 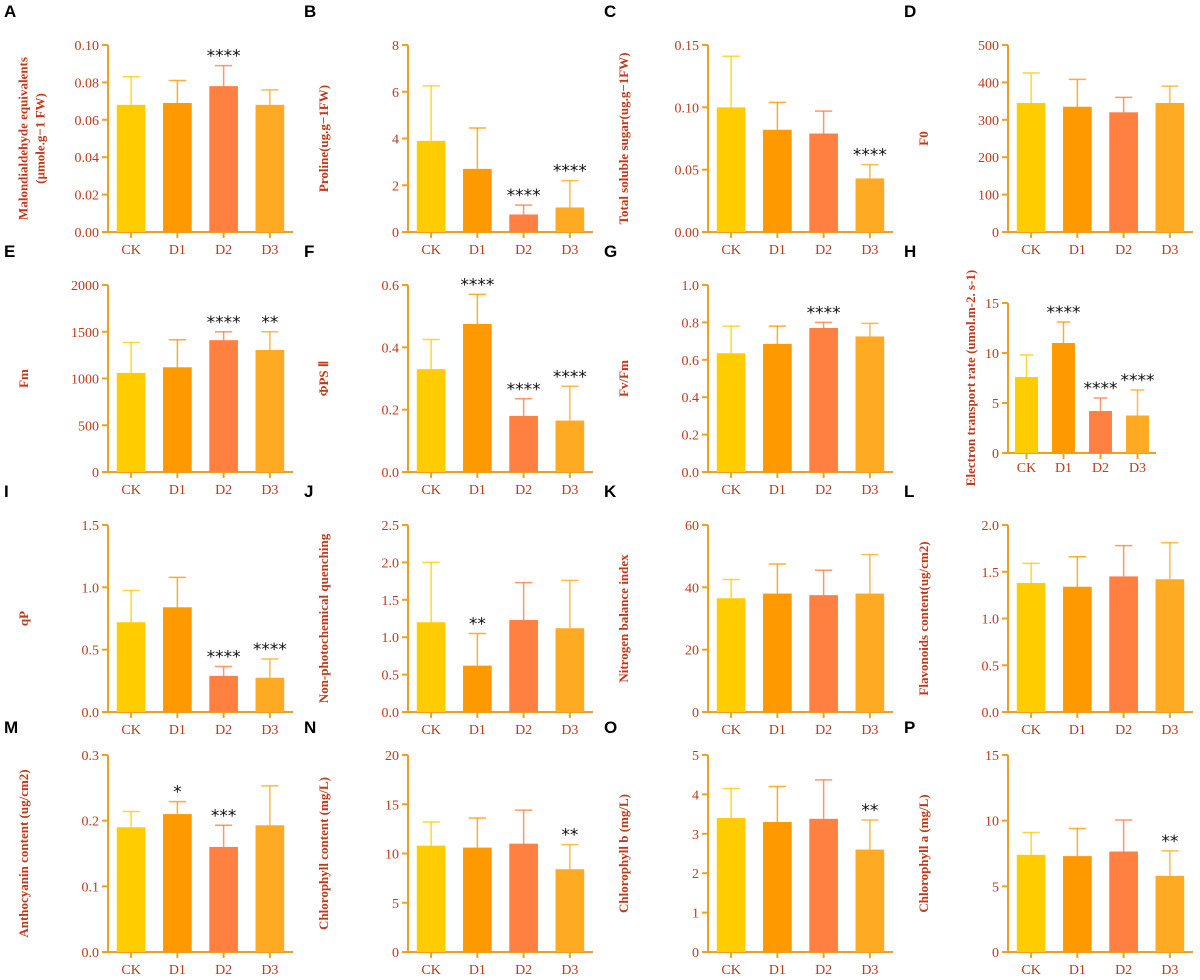 What do you see at coordinates (148, 610) in the screenshot?
I see `panel-I: I 0.0 0.5 1.0 1.5 qP CK D1 D2 **** D3 ****` at bounding box center [148, 610].